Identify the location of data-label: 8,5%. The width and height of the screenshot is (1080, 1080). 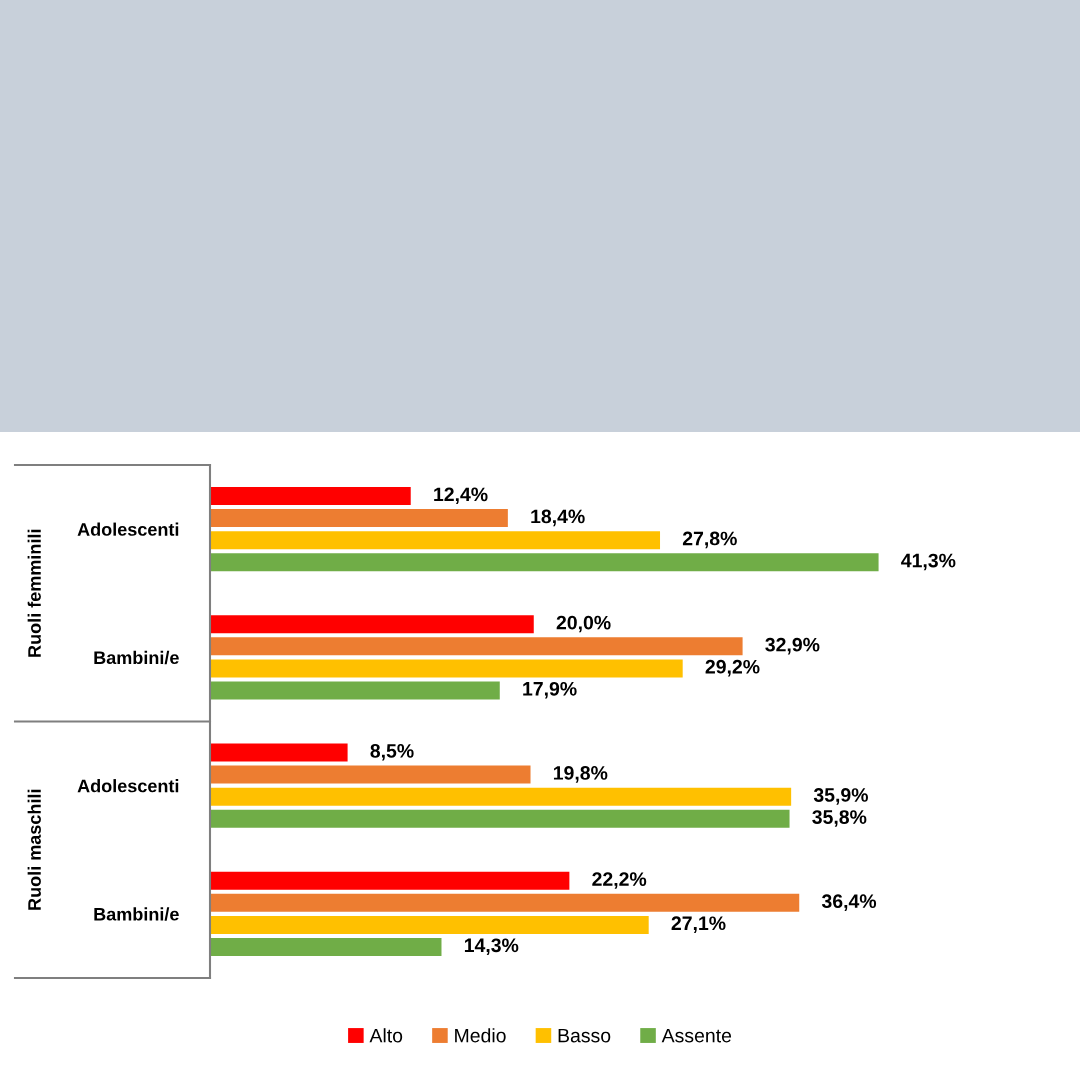
(392, 752).